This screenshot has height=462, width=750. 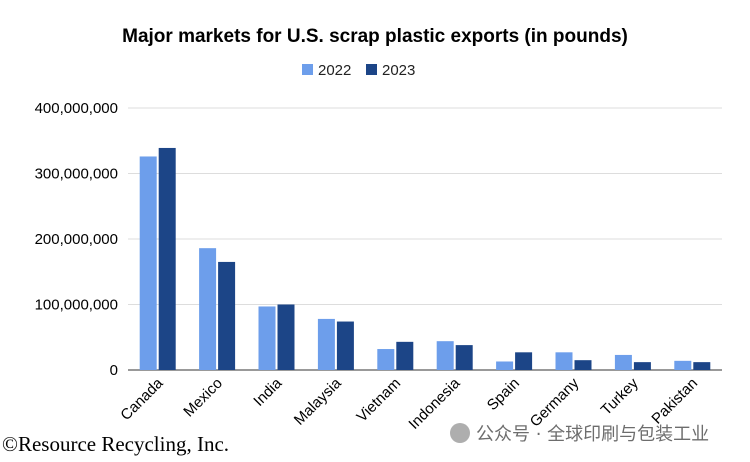 What do you see at coordinates (326, 344) in the screenshot?
I see `bar-2022-malaysia` at bounding box center [326, 344].